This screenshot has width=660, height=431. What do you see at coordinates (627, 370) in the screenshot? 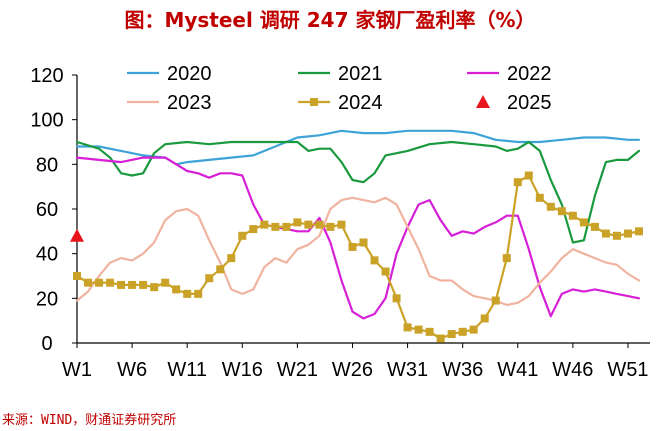
I see `x-tick-label: W51` at bounding box center [627, 370].